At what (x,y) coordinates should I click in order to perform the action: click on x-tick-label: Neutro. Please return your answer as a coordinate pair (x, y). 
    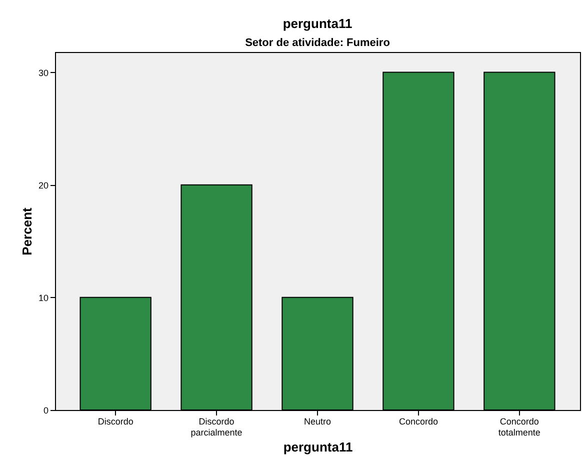
    Looking at the image, I should click on (318, 421).